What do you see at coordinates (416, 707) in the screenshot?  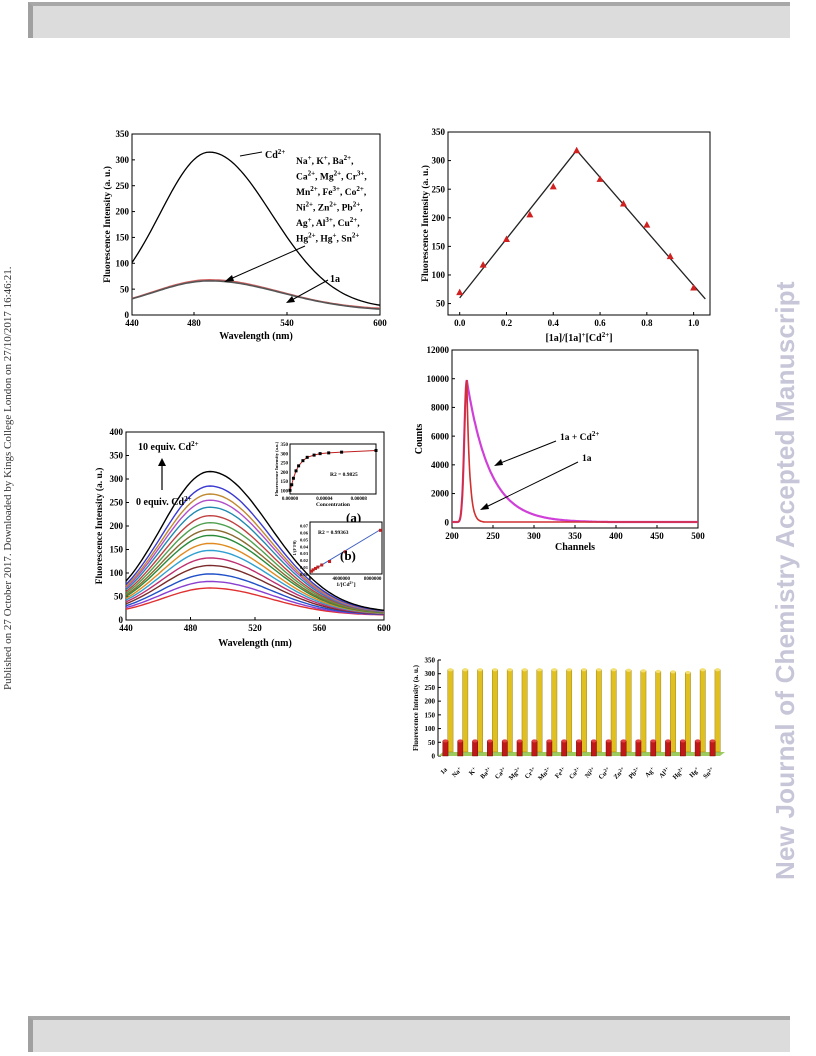 I see `bars-y-axis-label: Fluorescence Intensity (a. u.)` at bounding box center [416, 707].